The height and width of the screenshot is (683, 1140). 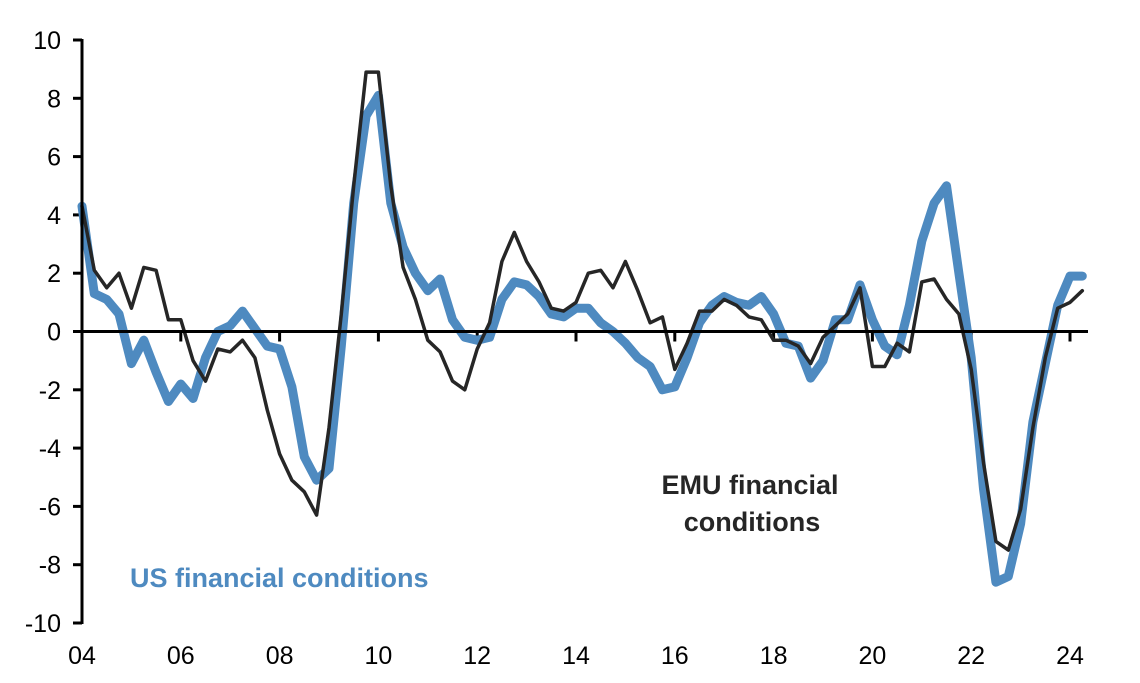 What do you see at coordinates (43, 624) in the screenshot?
I see `y-tick-label: -10` at bounding box center [43, 624].